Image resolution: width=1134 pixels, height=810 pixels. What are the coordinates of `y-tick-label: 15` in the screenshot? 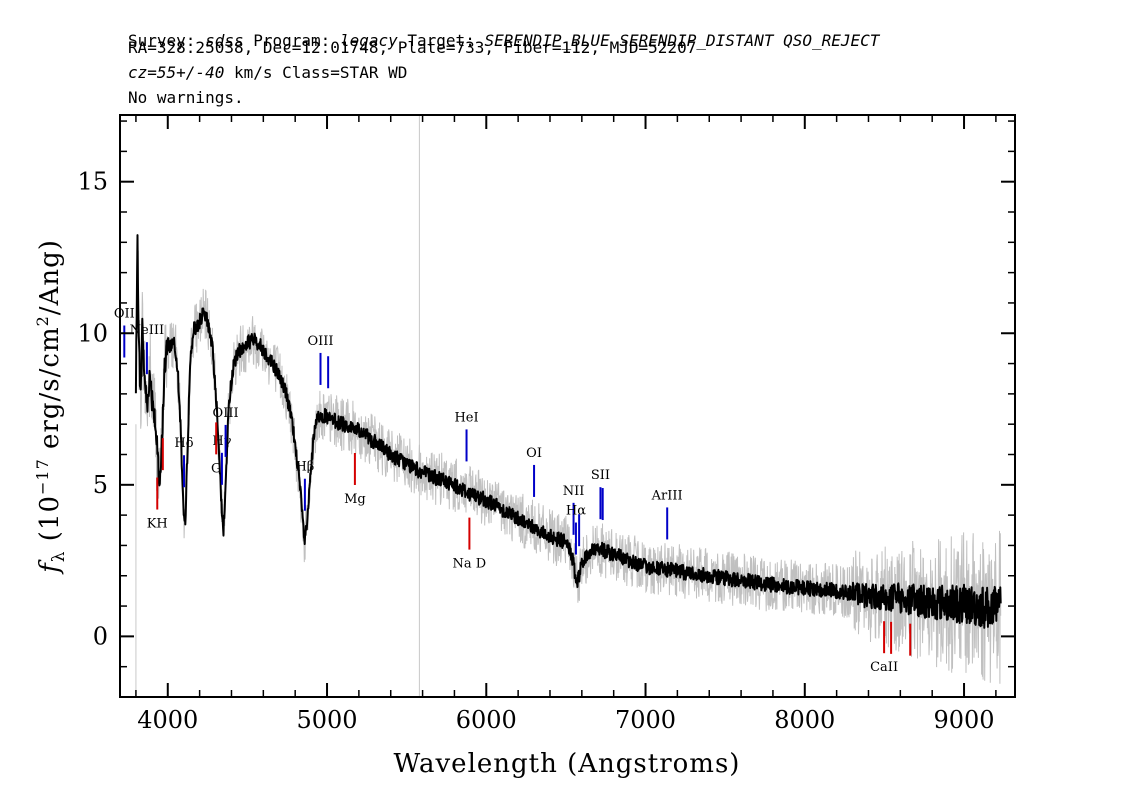 It's located at (92, 182).